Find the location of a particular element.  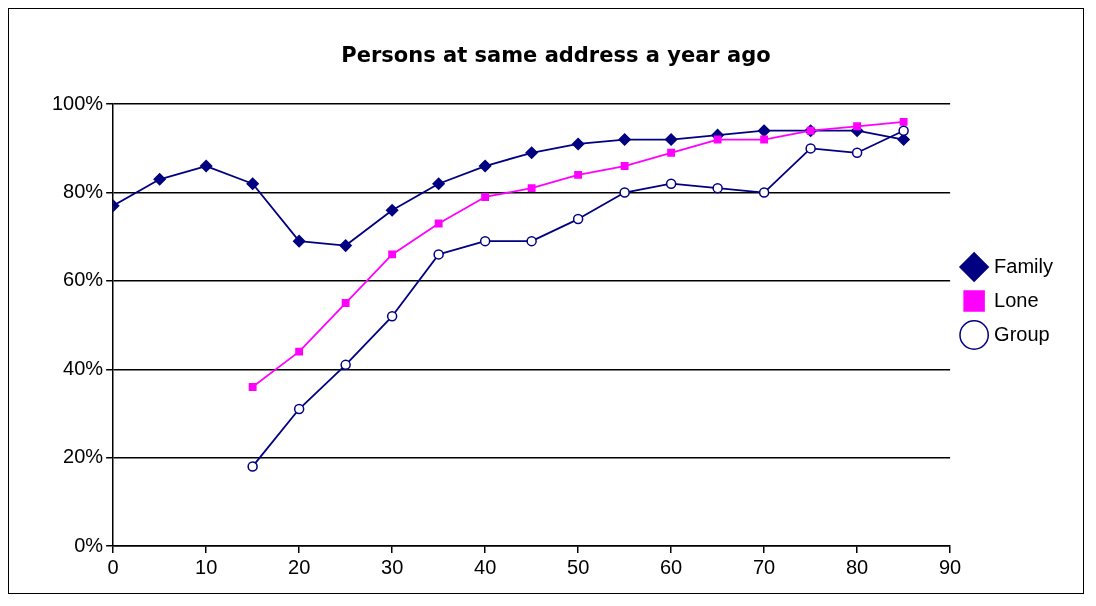

x-tick-label: 60 is located at coordinates (671, 566).